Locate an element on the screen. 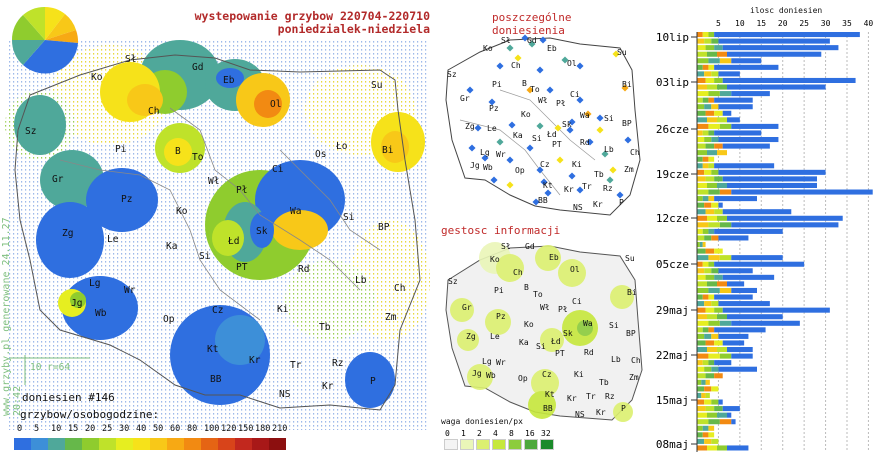 This screenshot has height=454, width=884. region-label: Pi is located at coordinates (499, 290).